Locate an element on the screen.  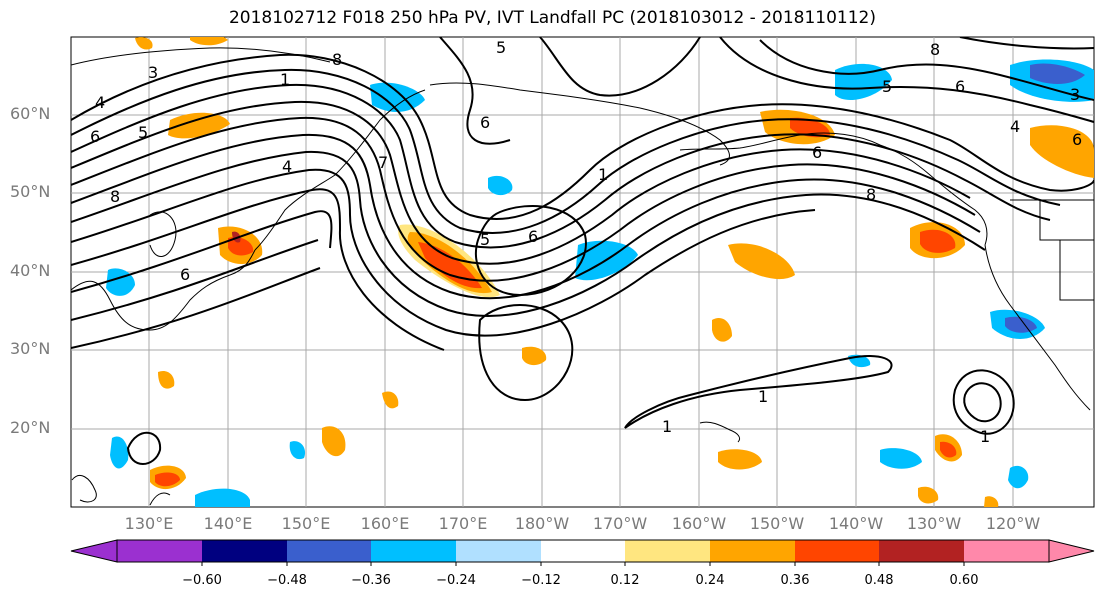
colorbar-tick-label: 0.12 is located at coordinates (625, 580).